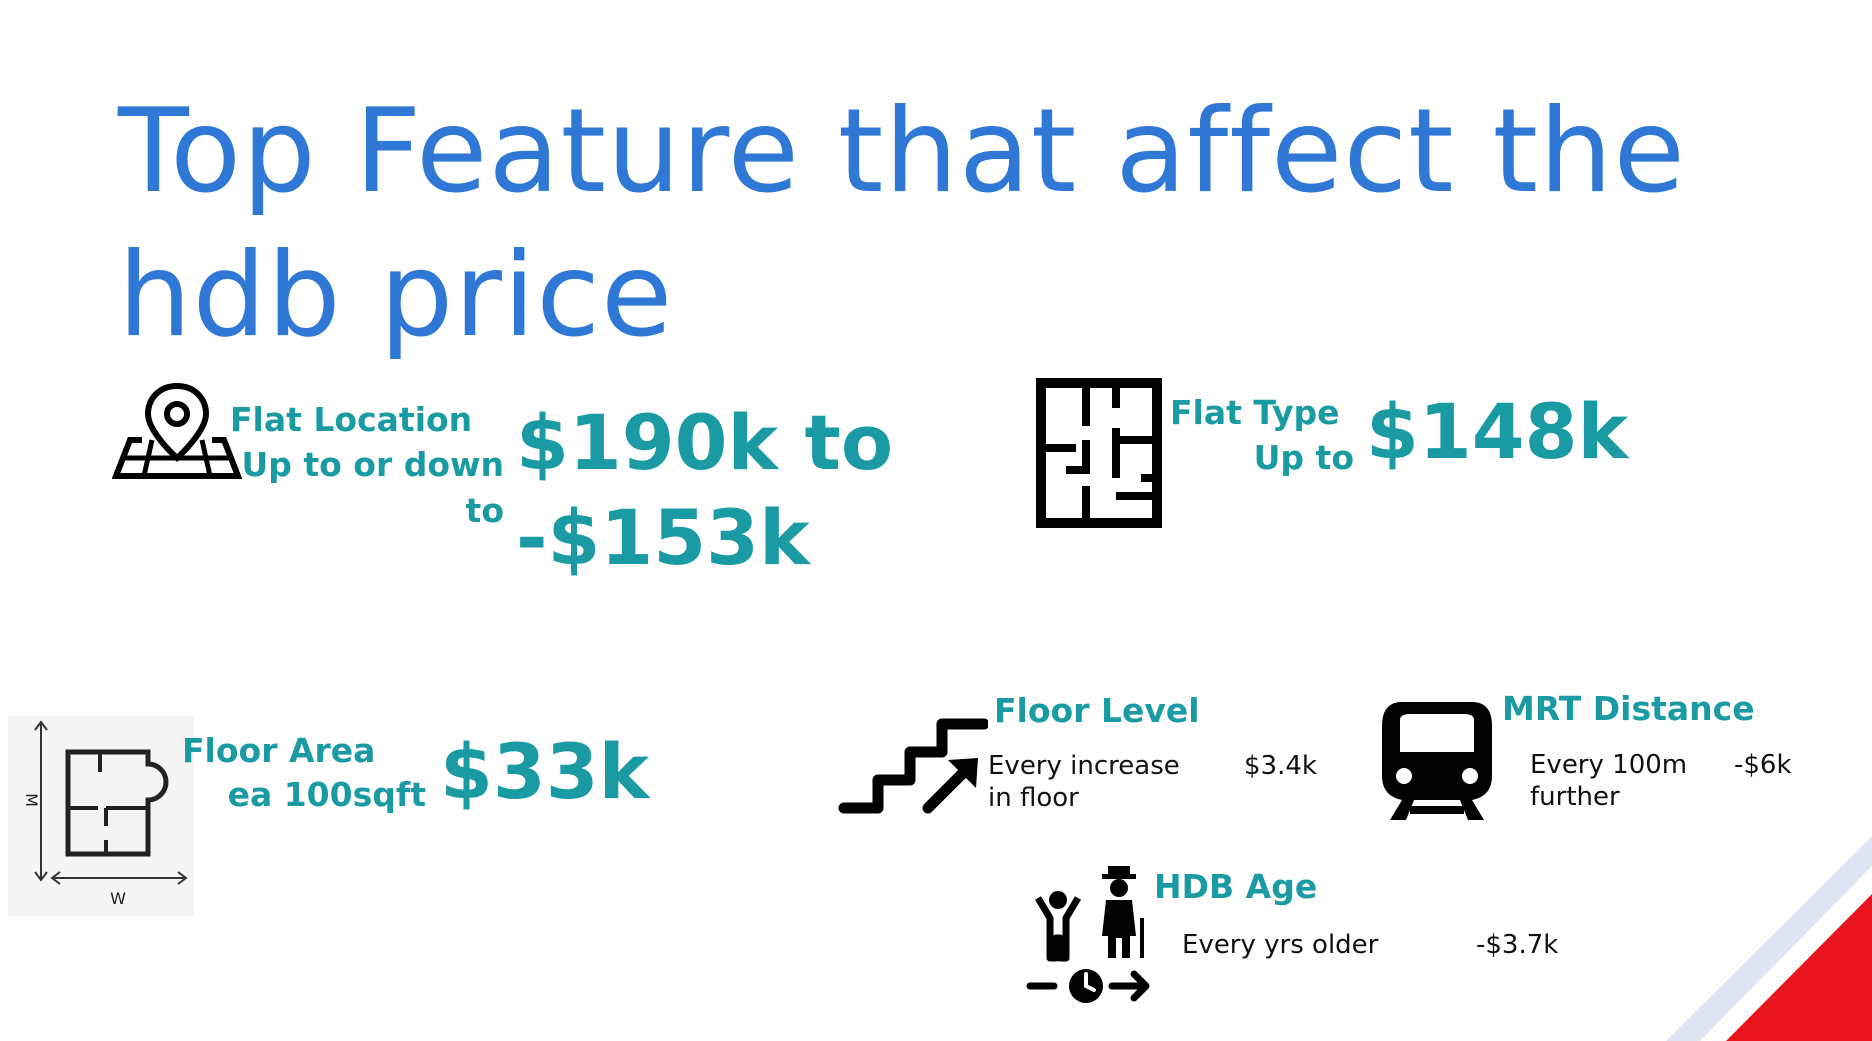 The height and width of the screenshot is (1041, 1872). What do you see at coordinates (101, 816) in the screenshot?
I see `floor-area-plan-icon: W M` at bounding box center [101, 816].